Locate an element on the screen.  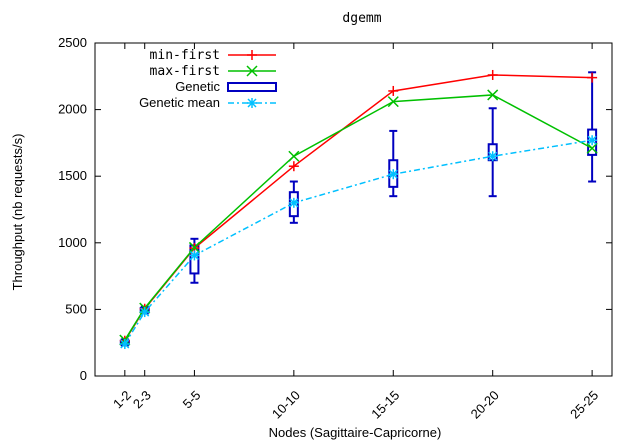
x-tick-label: 2-3 is located at coordinates (142, 400).